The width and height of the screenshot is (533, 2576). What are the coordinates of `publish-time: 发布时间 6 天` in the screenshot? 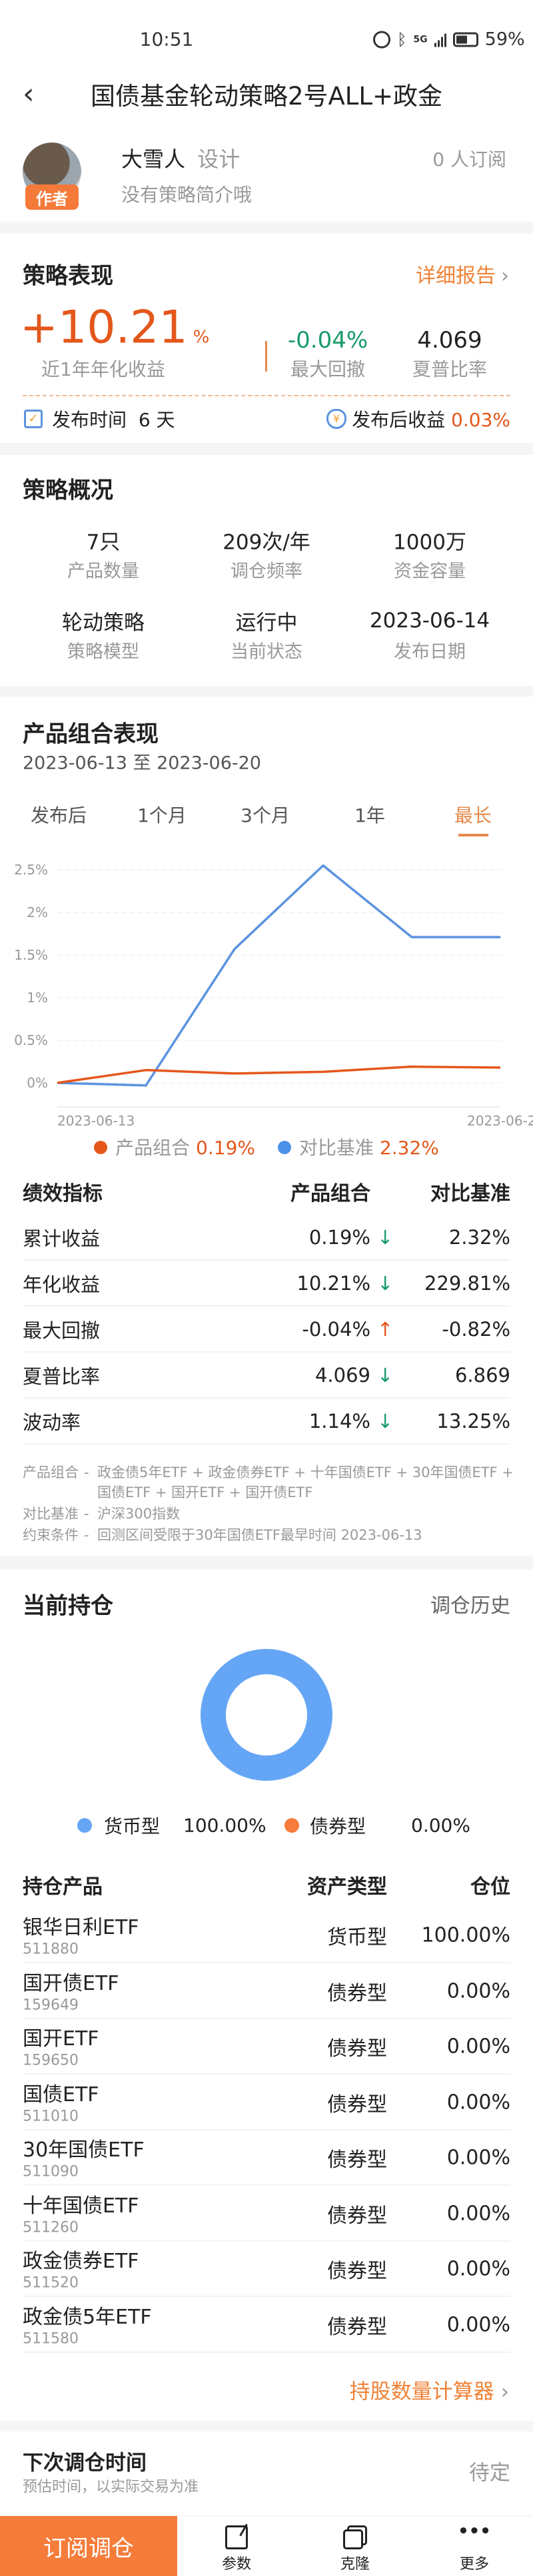 It's located at (113, 419).